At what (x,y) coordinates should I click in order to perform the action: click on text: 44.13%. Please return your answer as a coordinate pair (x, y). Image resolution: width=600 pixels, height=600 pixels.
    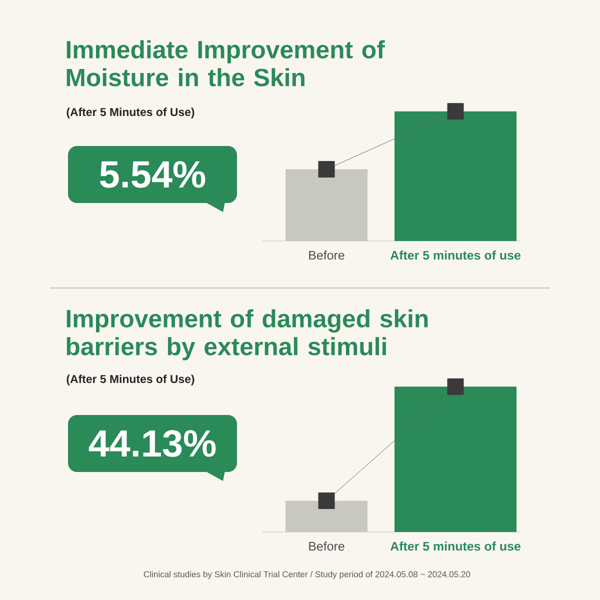
    Looking at the image, I should click on (152, 443).